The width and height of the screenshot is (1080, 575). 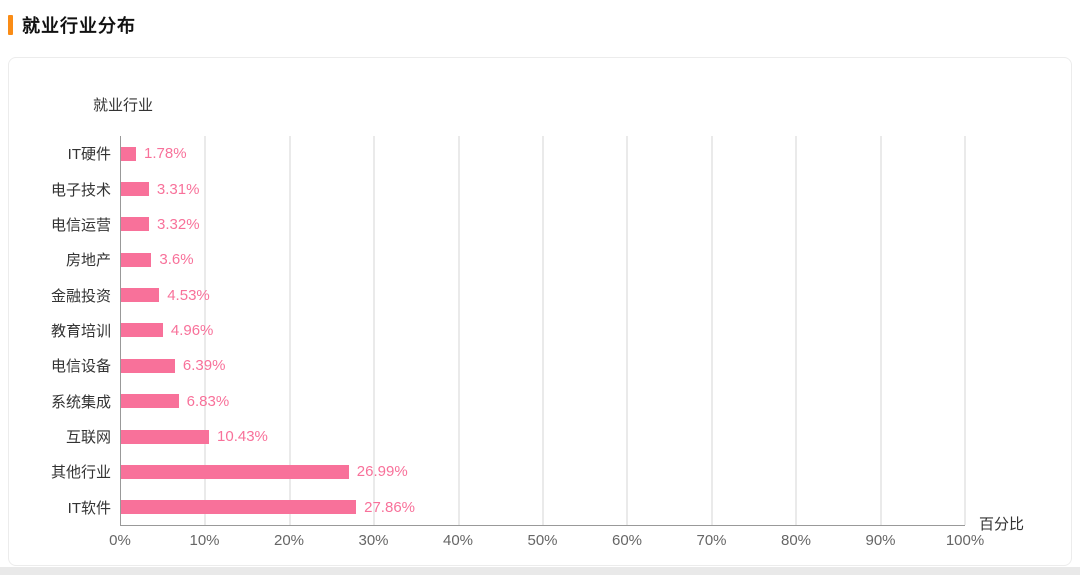 What do you see at coordinates (965, 540) in the screenshot?
I see `x-tick-label: 100%` at bounding box center [965, 540].